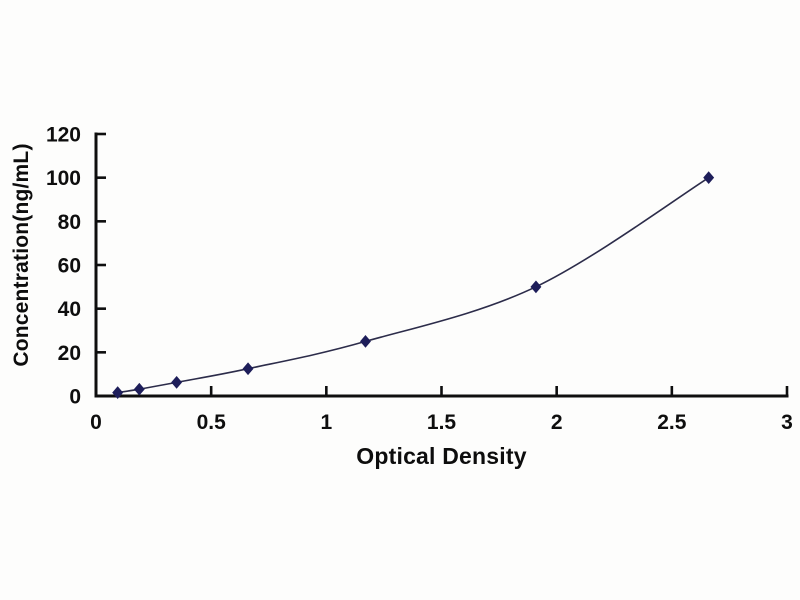  I want to click on y-tick-label: 20, so click(69, 353).